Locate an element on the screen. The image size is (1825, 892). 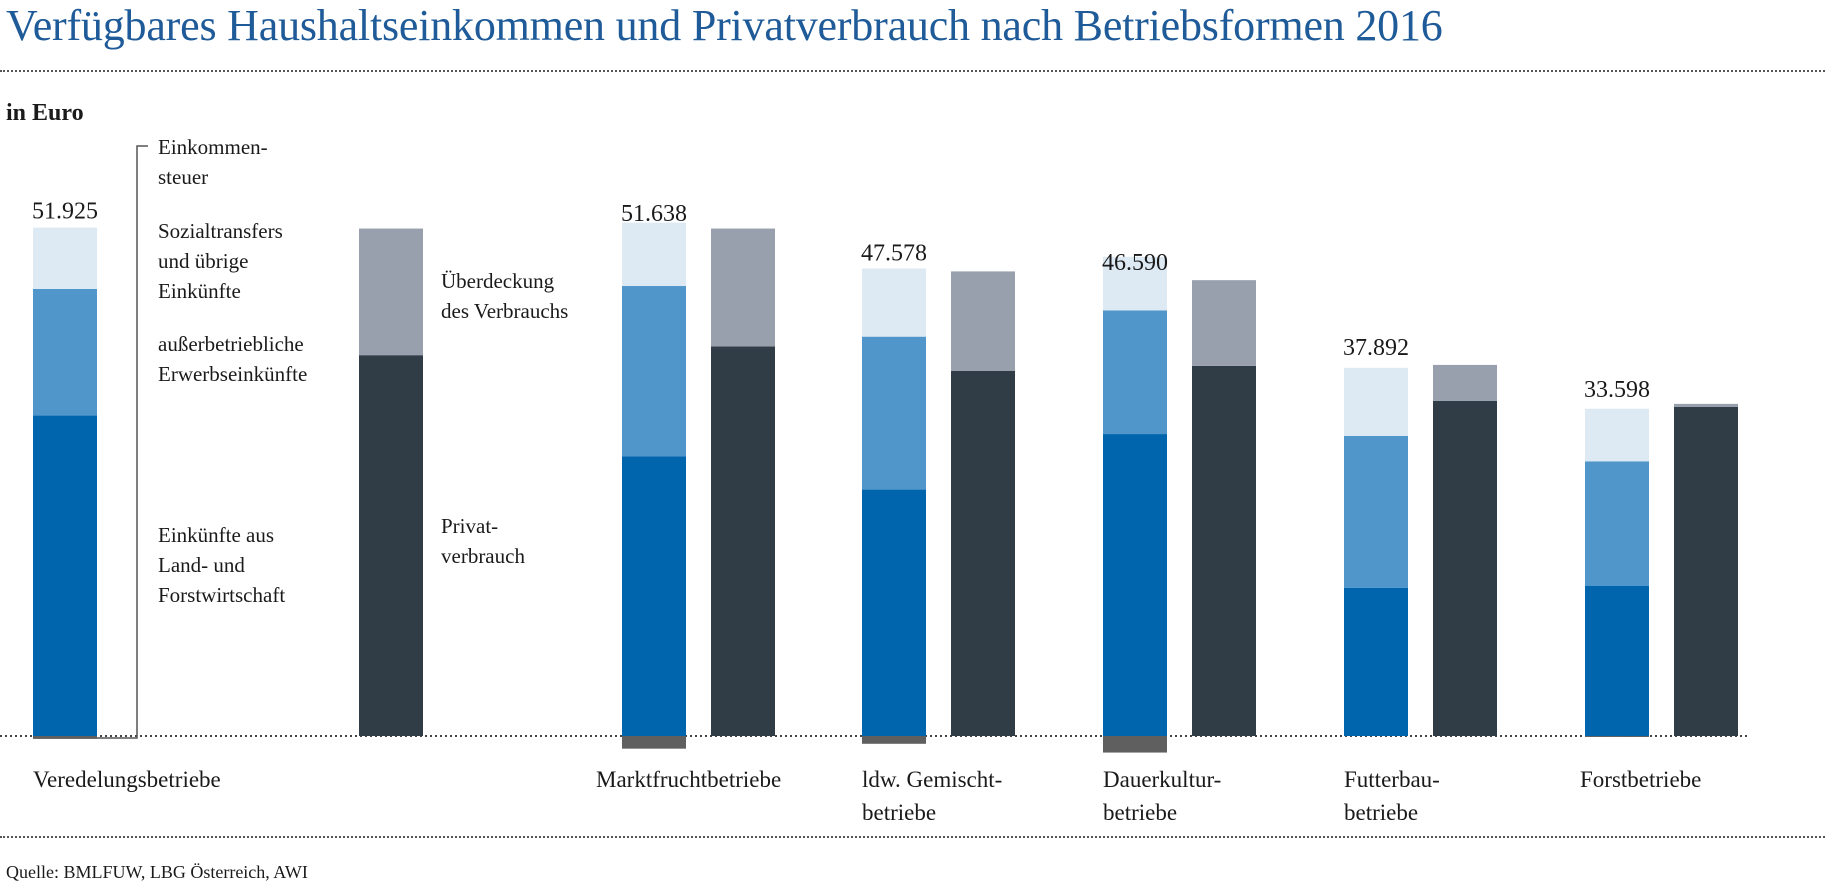
category-label: Dauerkultur- is located at coordinates (1162, 779).